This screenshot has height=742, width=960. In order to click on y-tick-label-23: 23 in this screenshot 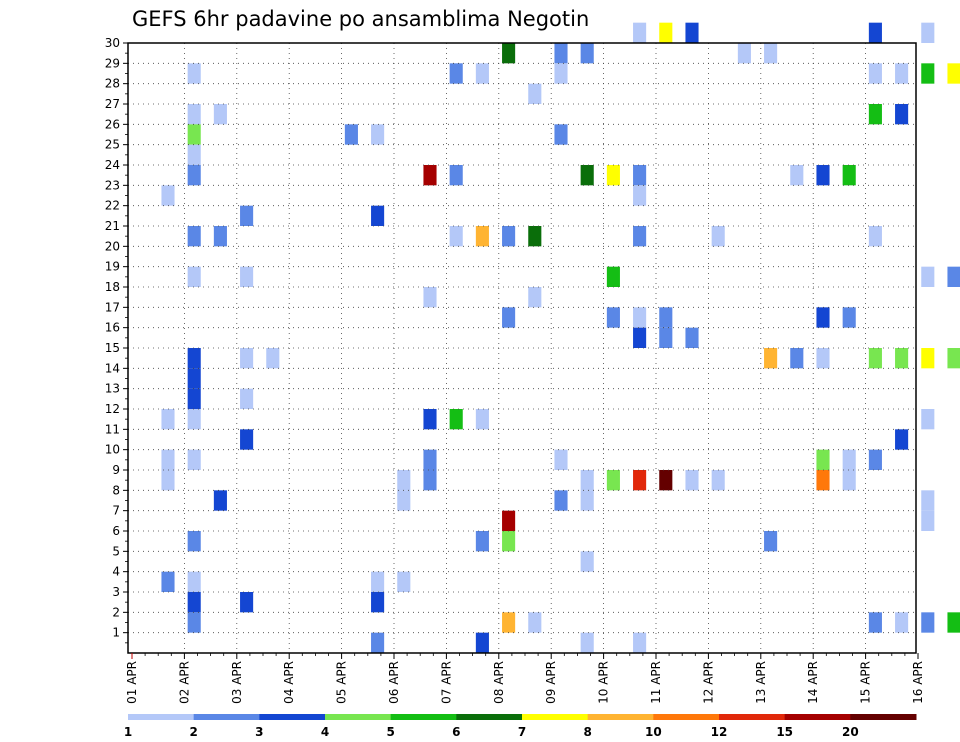, I will do `click(112, 185)`.